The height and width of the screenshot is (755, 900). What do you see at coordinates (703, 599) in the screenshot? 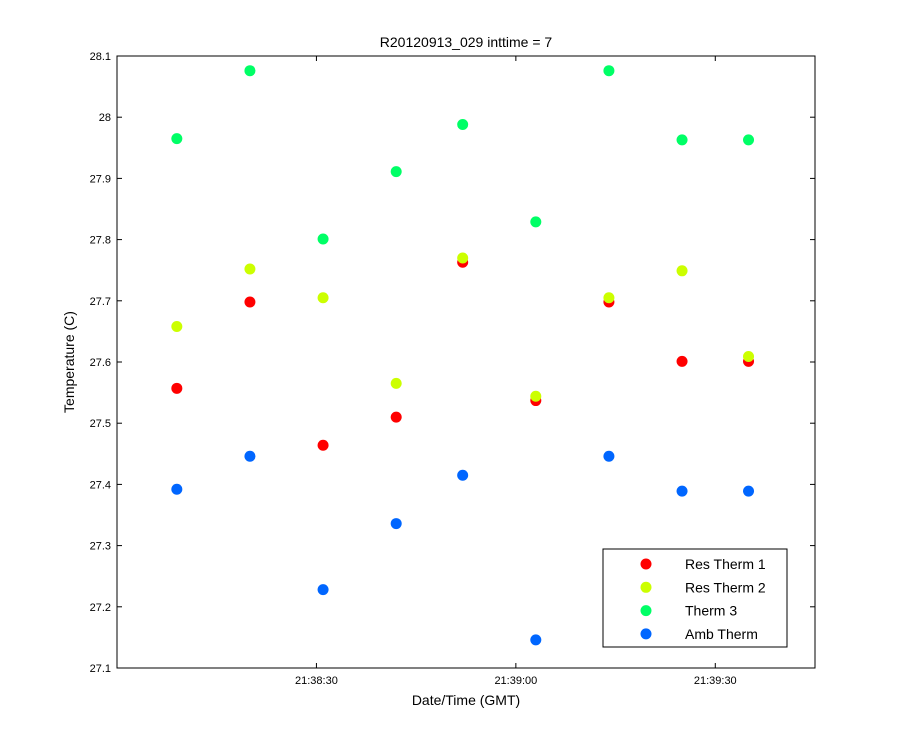
I see `legend-items: Res Therm 1 Res Therm 2 Therm 3 Amb Therm` at bounding box center [703, 599].